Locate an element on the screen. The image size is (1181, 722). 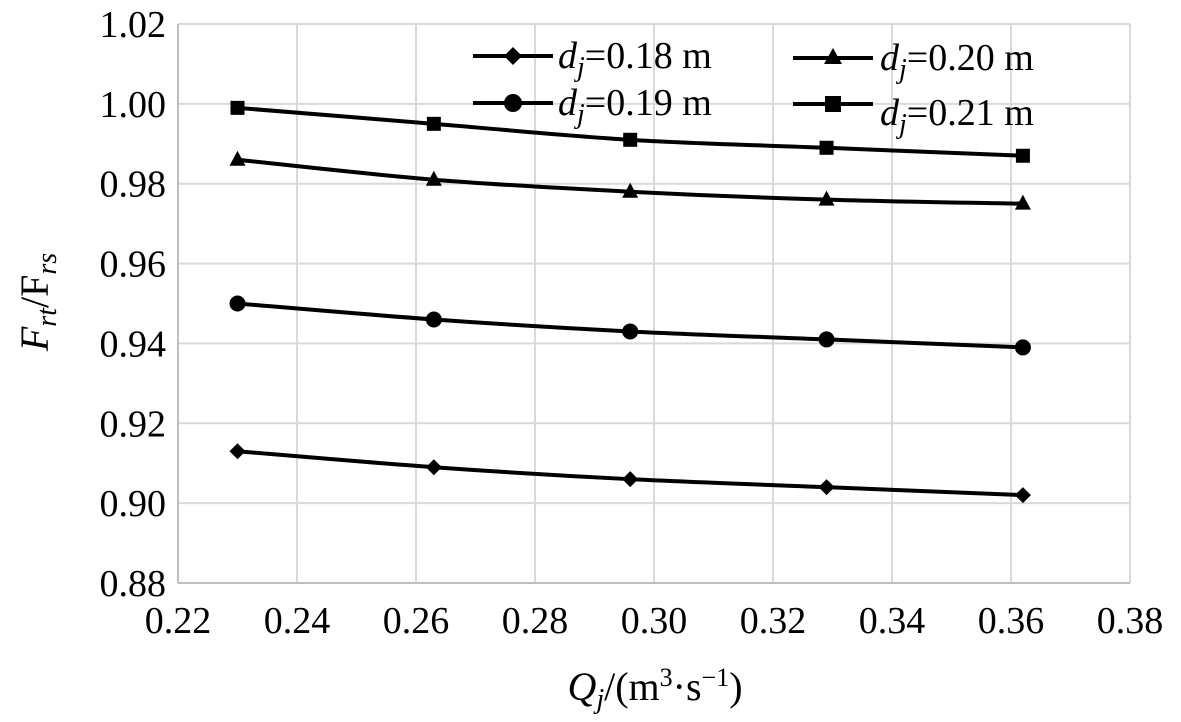
x-title-sub-j: j is located at coordinates (598, 699).